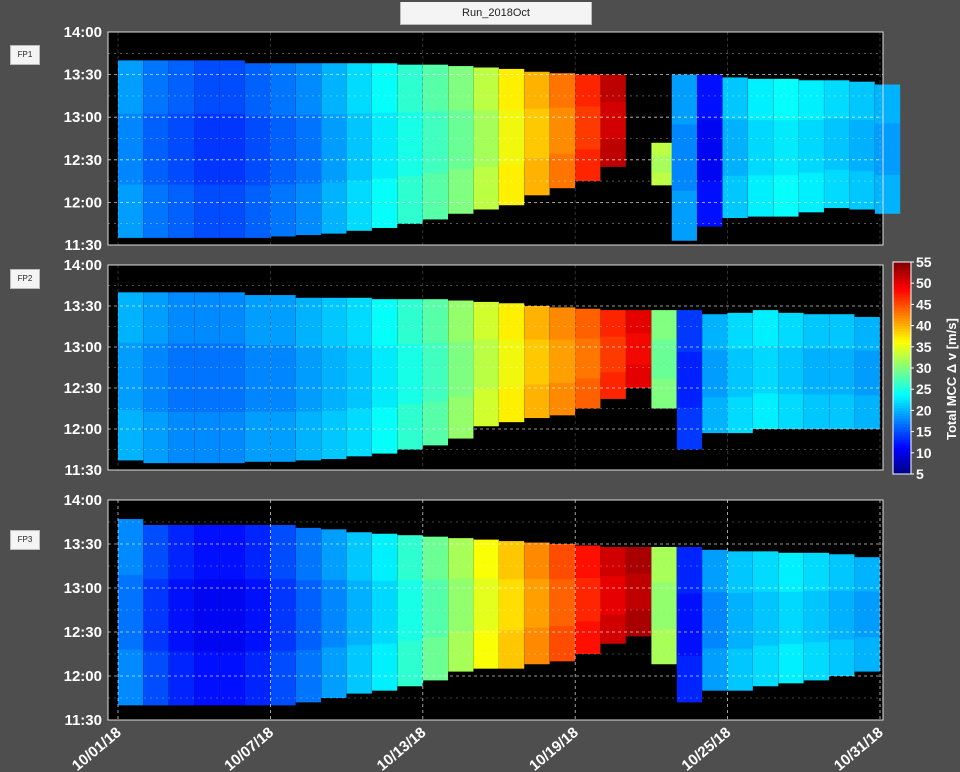 The height and width of the screenshot is (772, 960). What do you see at coordinates (83, 720) in the screenshot?
I see `y-tick-label: 11:30` at bounding box center [83, 720].